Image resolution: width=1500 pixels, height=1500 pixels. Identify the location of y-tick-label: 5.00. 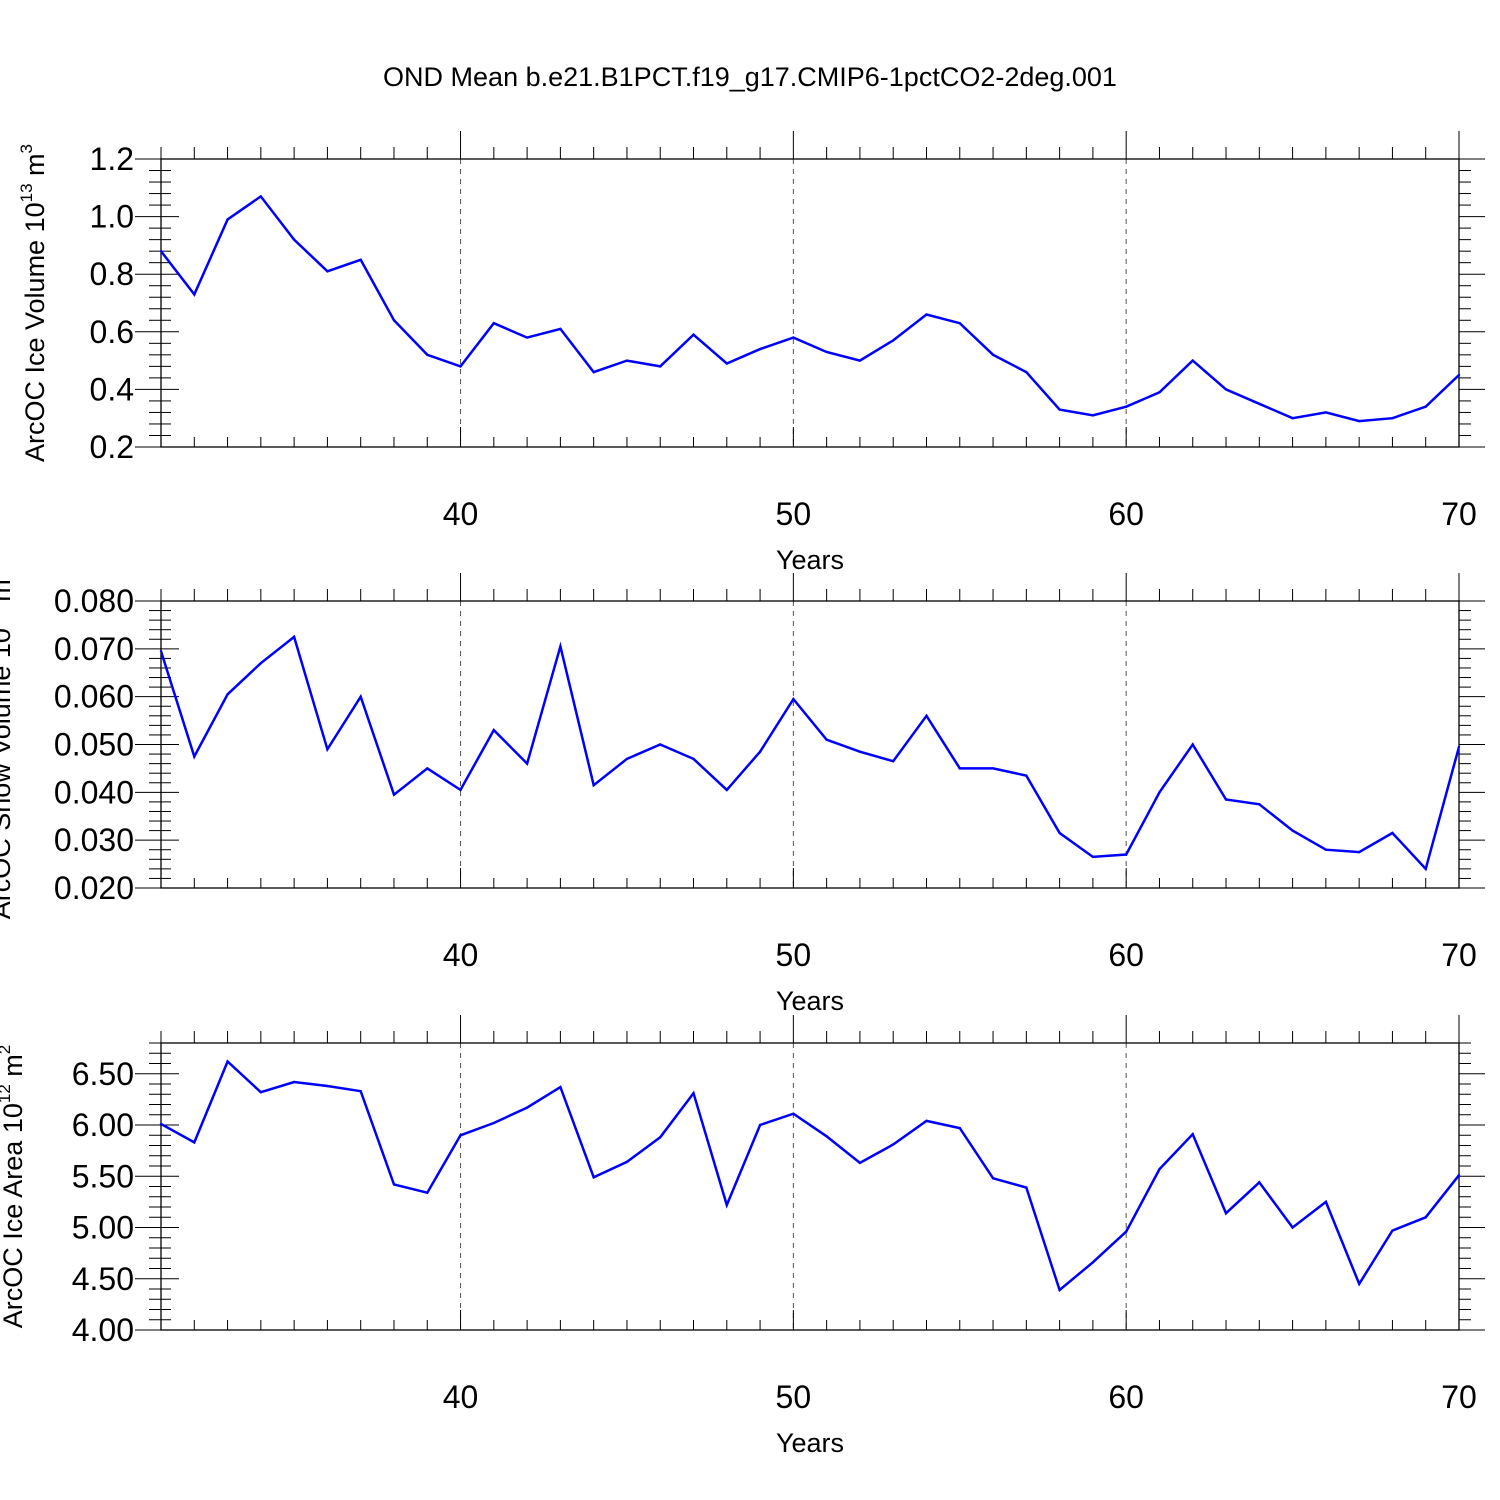
(103, 1228).